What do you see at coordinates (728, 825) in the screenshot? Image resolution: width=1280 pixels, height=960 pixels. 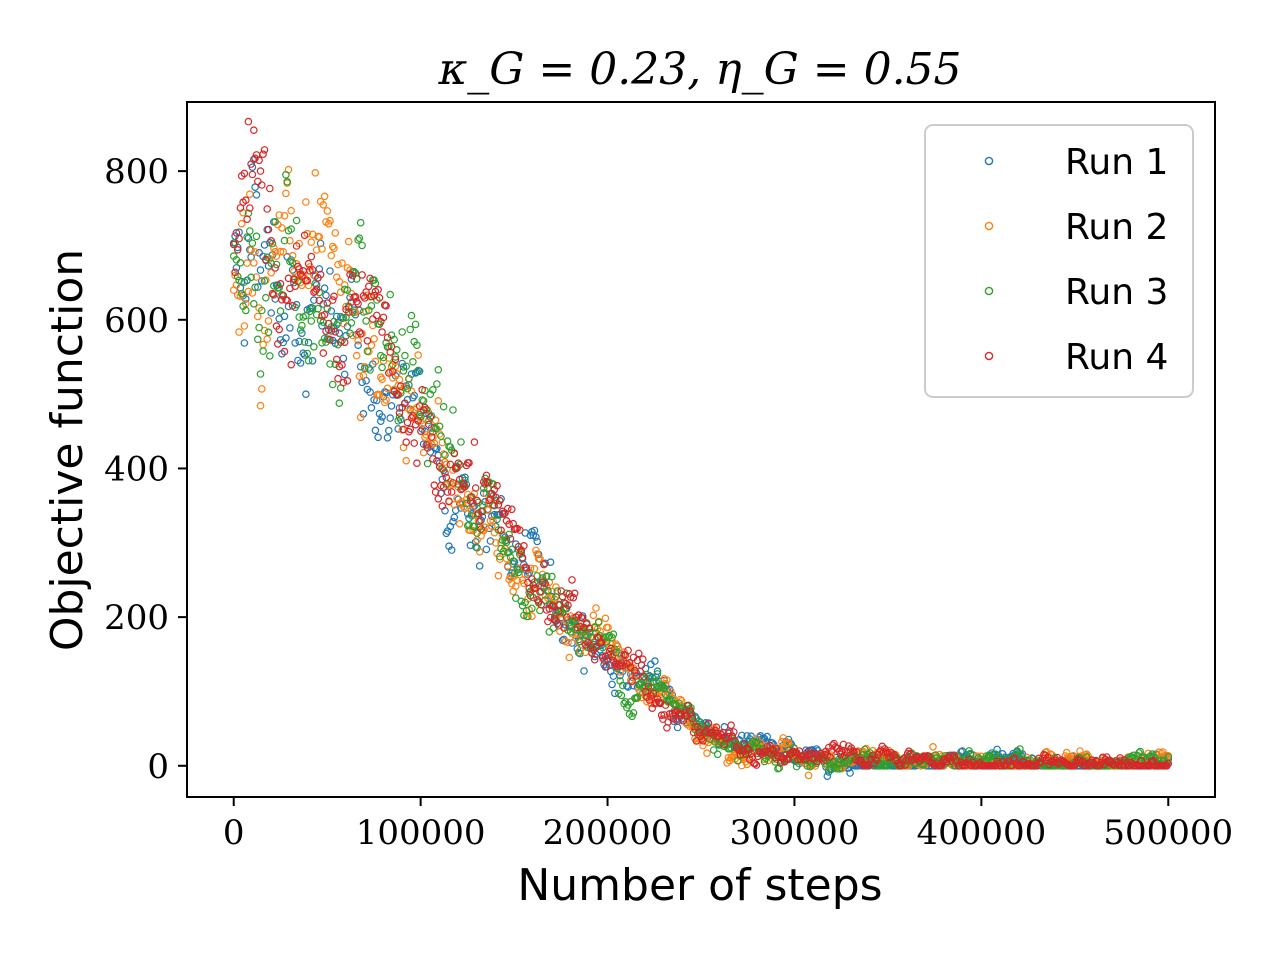 I see `x-axis-ticks: 0 100000 200000 300000 400000 500000` at bounding box center [728, 825].